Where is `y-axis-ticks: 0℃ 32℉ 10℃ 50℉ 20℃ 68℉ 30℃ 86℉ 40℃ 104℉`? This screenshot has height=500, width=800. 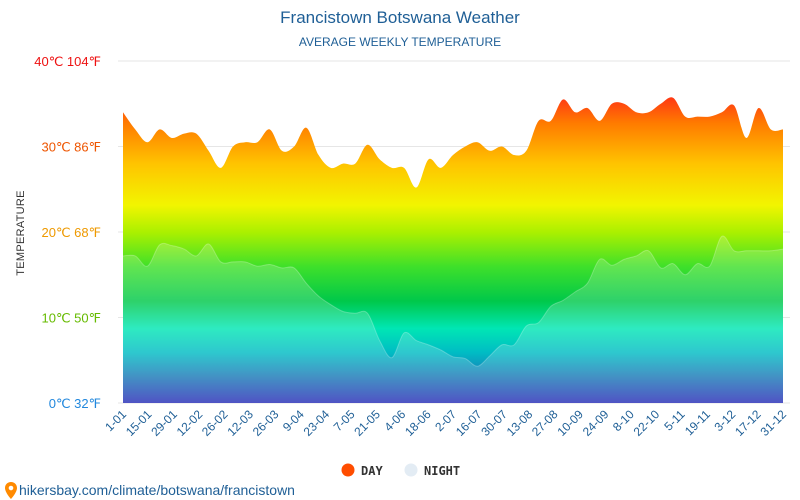
y-axis-ticks: 0℃ 32℉ 10℃ 50℉ 20℃ 68℉ 30℃ 86℉ 40℃ 104℉ is located at coordinates (67, 232).